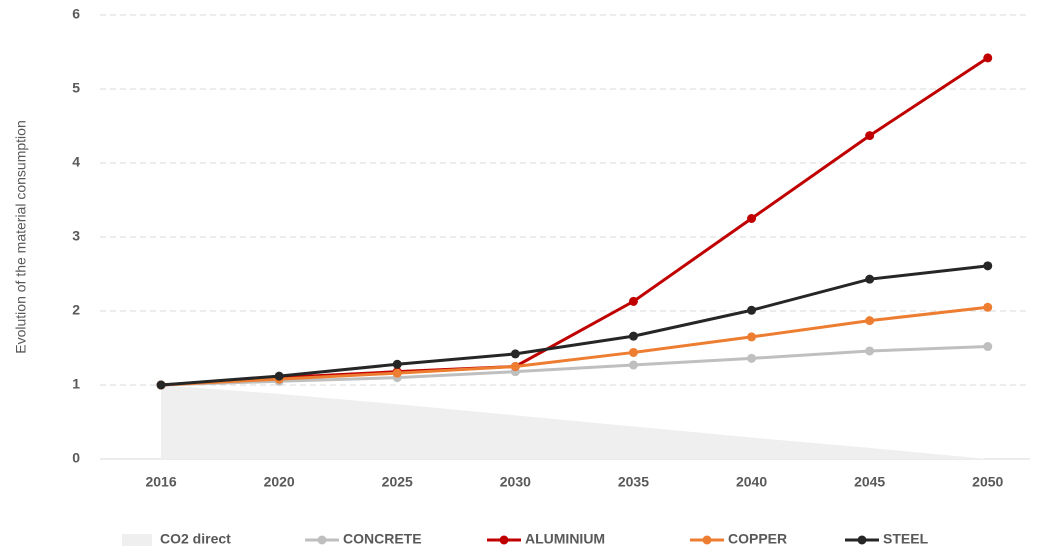  Describe the element at coordinates (869, 482) in the screenshot. I see `x-tick-label: 2045` at that location.